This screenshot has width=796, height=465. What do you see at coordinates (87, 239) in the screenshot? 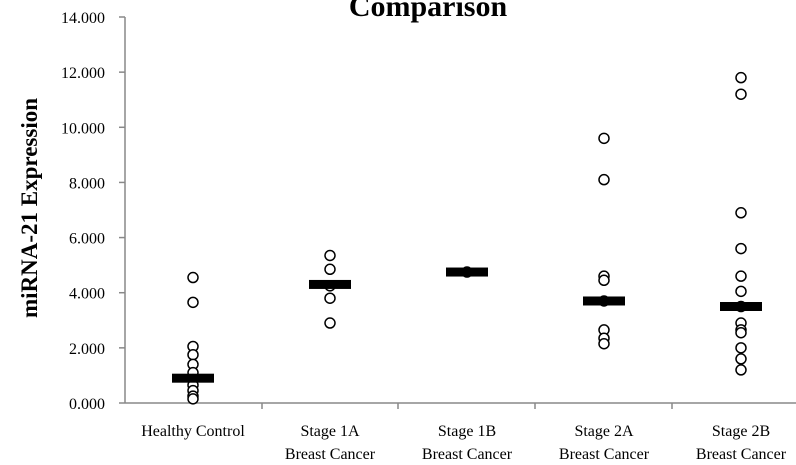
I see `y-tick-label: 6.000` at bounding box center [87, 239].